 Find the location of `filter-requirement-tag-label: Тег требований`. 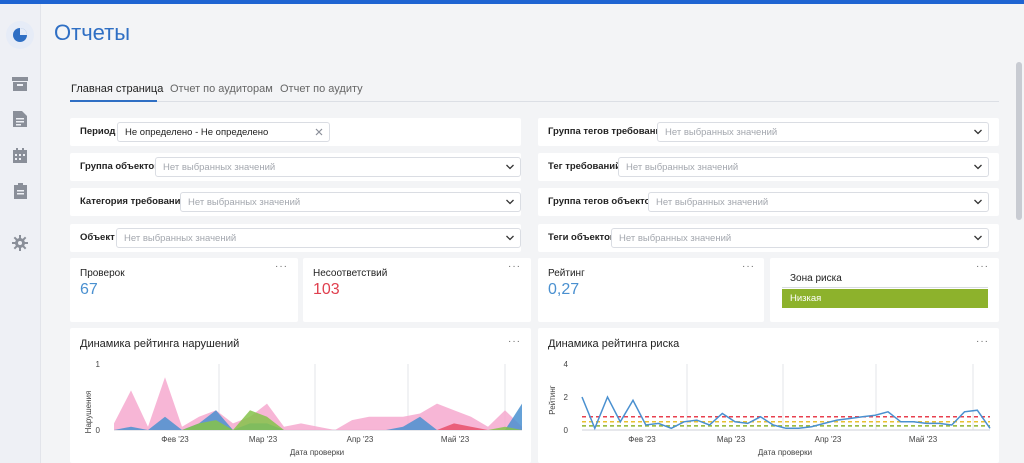

filter-requirement-tag-label: Тег требований is located at coordinates (584, 166).